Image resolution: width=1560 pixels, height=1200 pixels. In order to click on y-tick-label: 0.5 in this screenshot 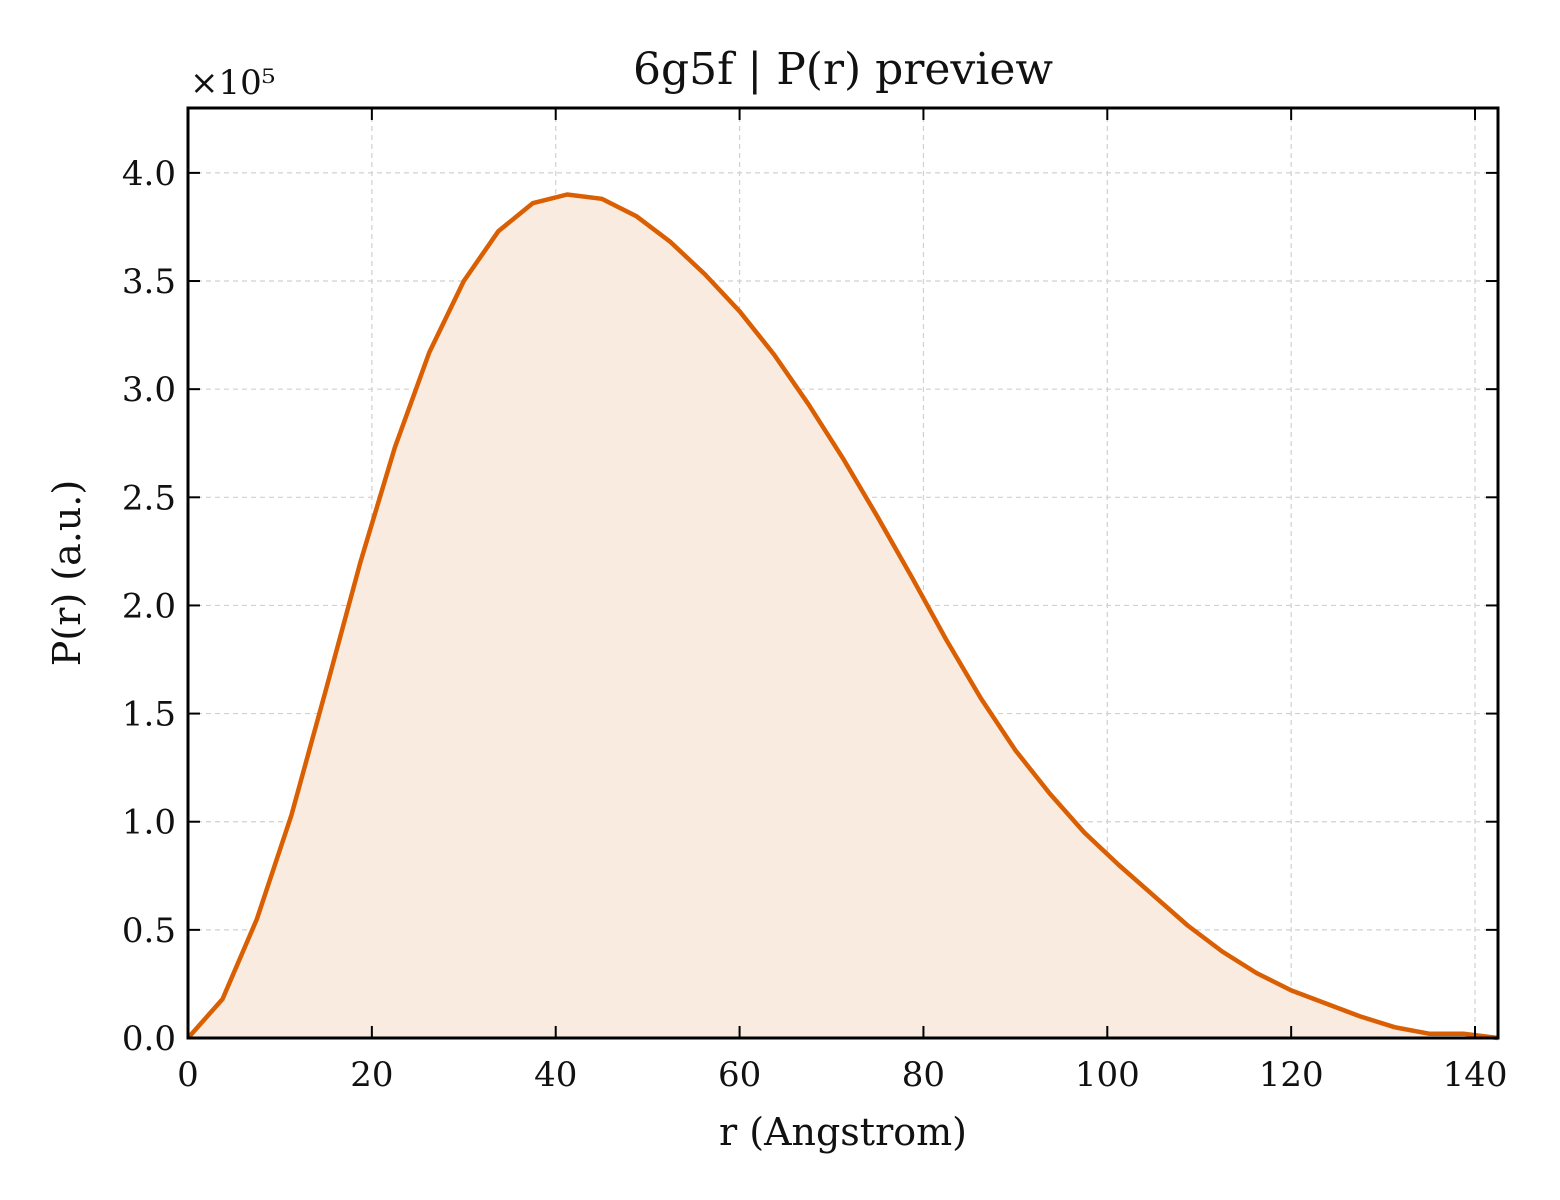, I will do `click(149, 931)`.